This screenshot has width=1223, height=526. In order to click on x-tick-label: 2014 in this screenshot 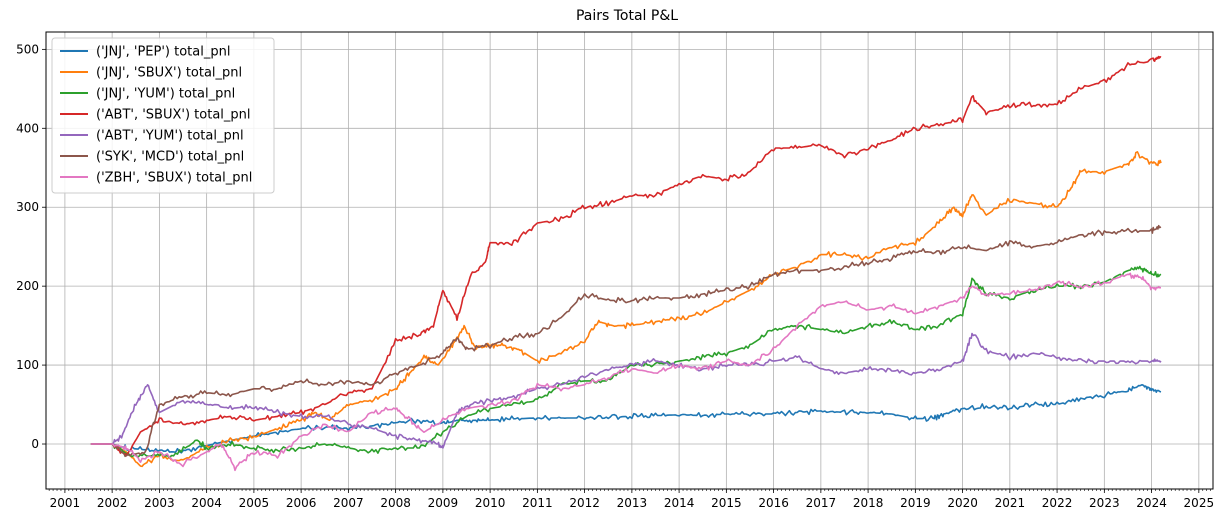, I will do `click(679, 503)`.